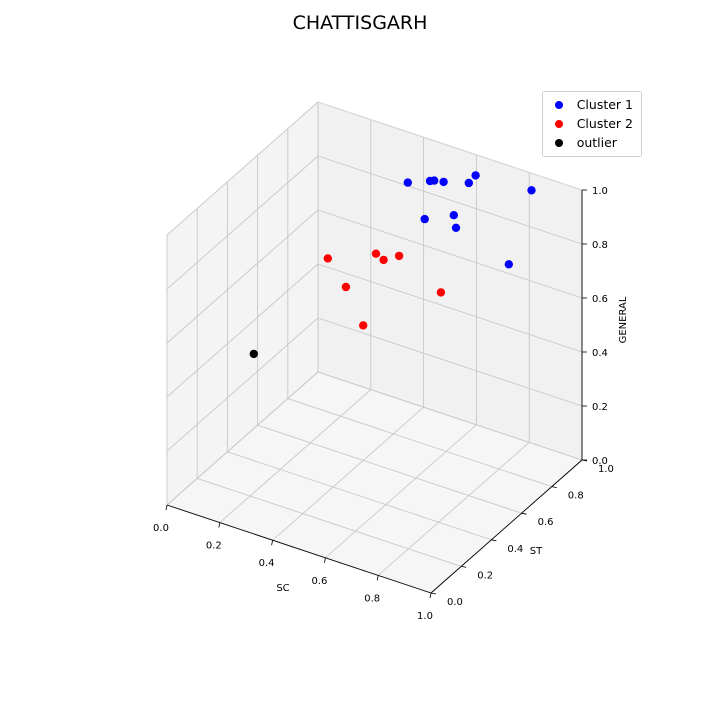 Image resolution: width=720 pixels, height=720 pixels. Describe the element at coordinates (600, 245) in the screenshot. I see `z-tick-label: 0.8` at that location.